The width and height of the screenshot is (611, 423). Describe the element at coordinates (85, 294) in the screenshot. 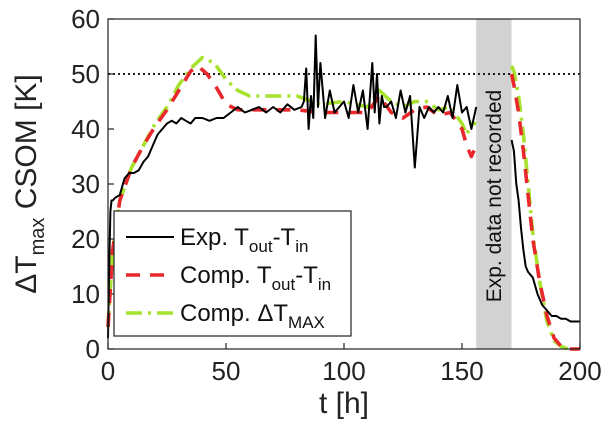

I see `y-tick-label: 10` at that location.